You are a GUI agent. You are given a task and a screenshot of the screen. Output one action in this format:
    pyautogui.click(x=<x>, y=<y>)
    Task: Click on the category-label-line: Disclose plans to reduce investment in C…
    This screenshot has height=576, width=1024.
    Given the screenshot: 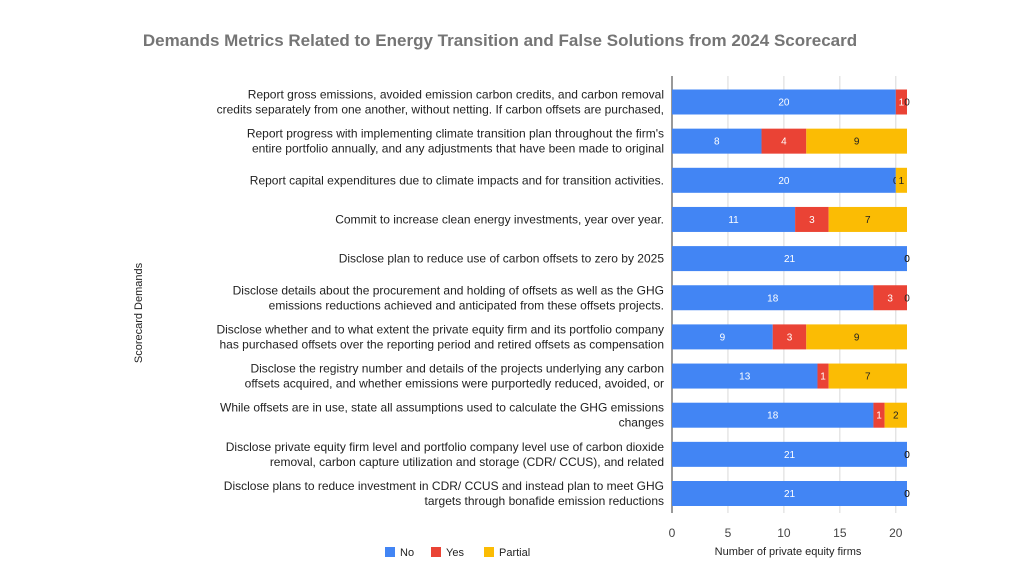 What is the action you would take?
    pyautogui.click(x=444, y=486)
    